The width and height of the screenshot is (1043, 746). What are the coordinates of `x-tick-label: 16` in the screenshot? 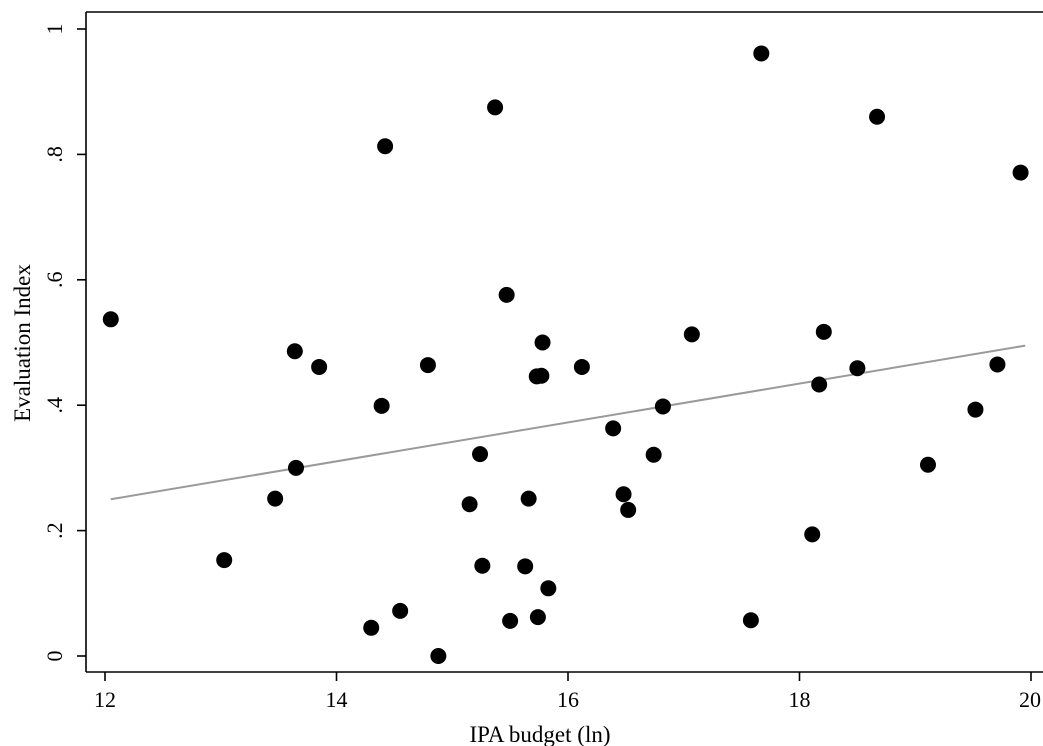 It's located at (568, 699).